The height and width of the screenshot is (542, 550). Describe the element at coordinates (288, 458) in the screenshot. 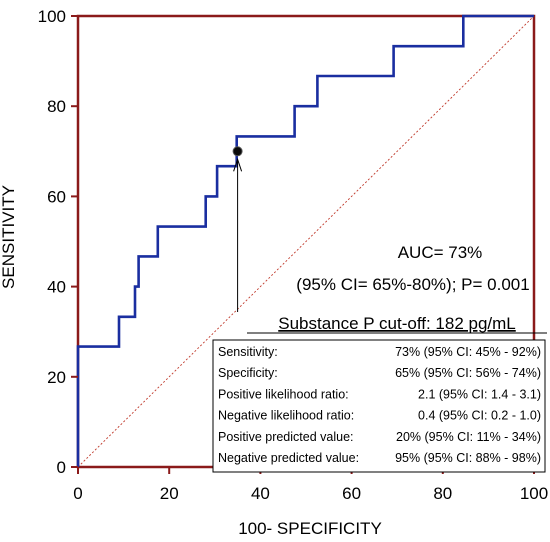

I see `stats-row-label: Negative predicted value:` at that location.